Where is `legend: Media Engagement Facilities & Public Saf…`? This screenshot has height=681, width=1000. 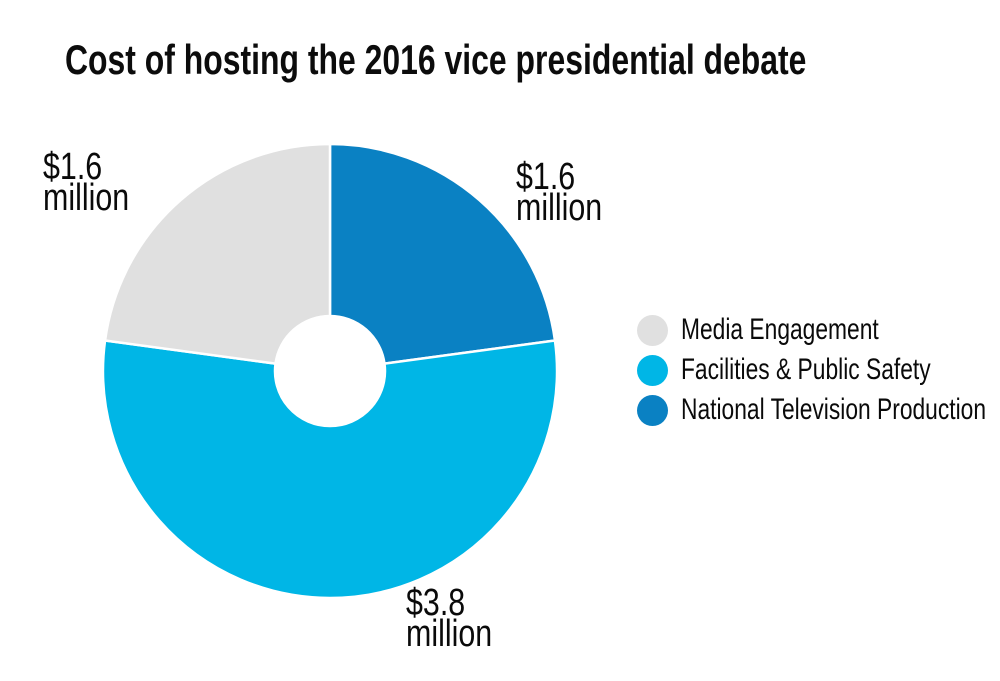
legend: Media Engagement Facilities & Public Saf… is located at coordinates (818, 370).